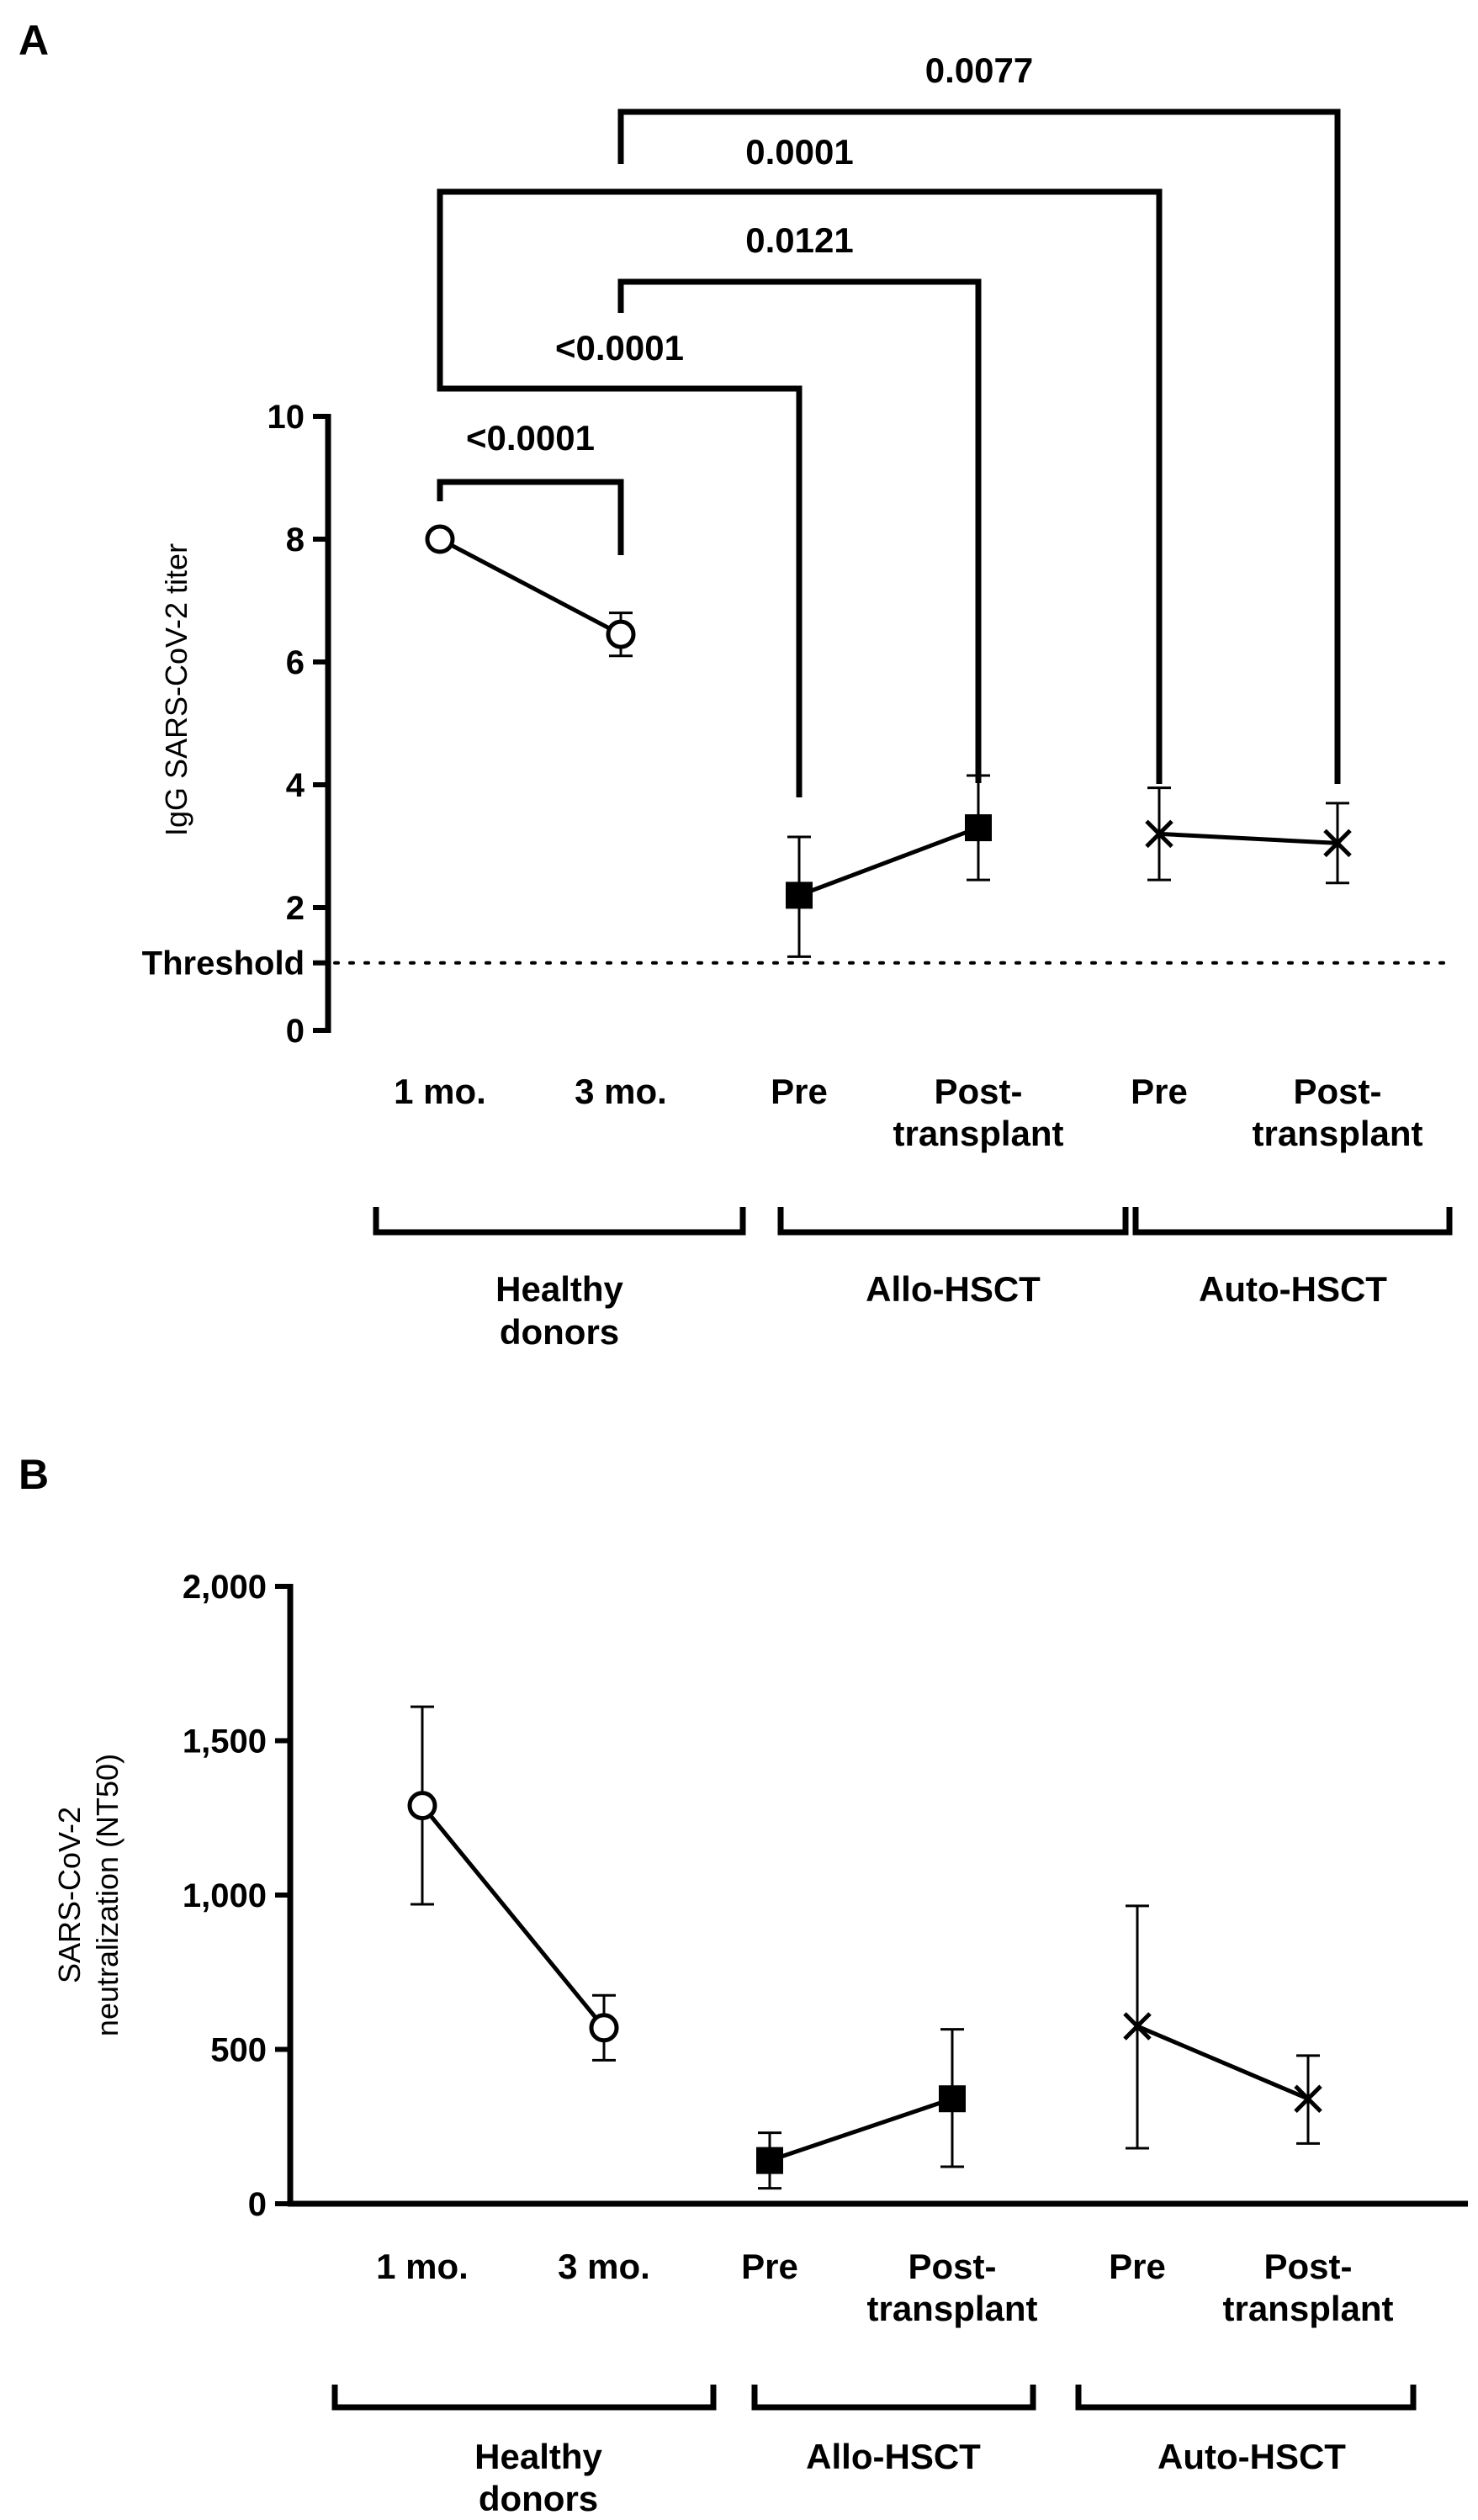 This screenshot has width=1478, height=2520. Describe the element at coordinates (34, 40) in the screenshot. I see `panel-a-letter: A` at that location.